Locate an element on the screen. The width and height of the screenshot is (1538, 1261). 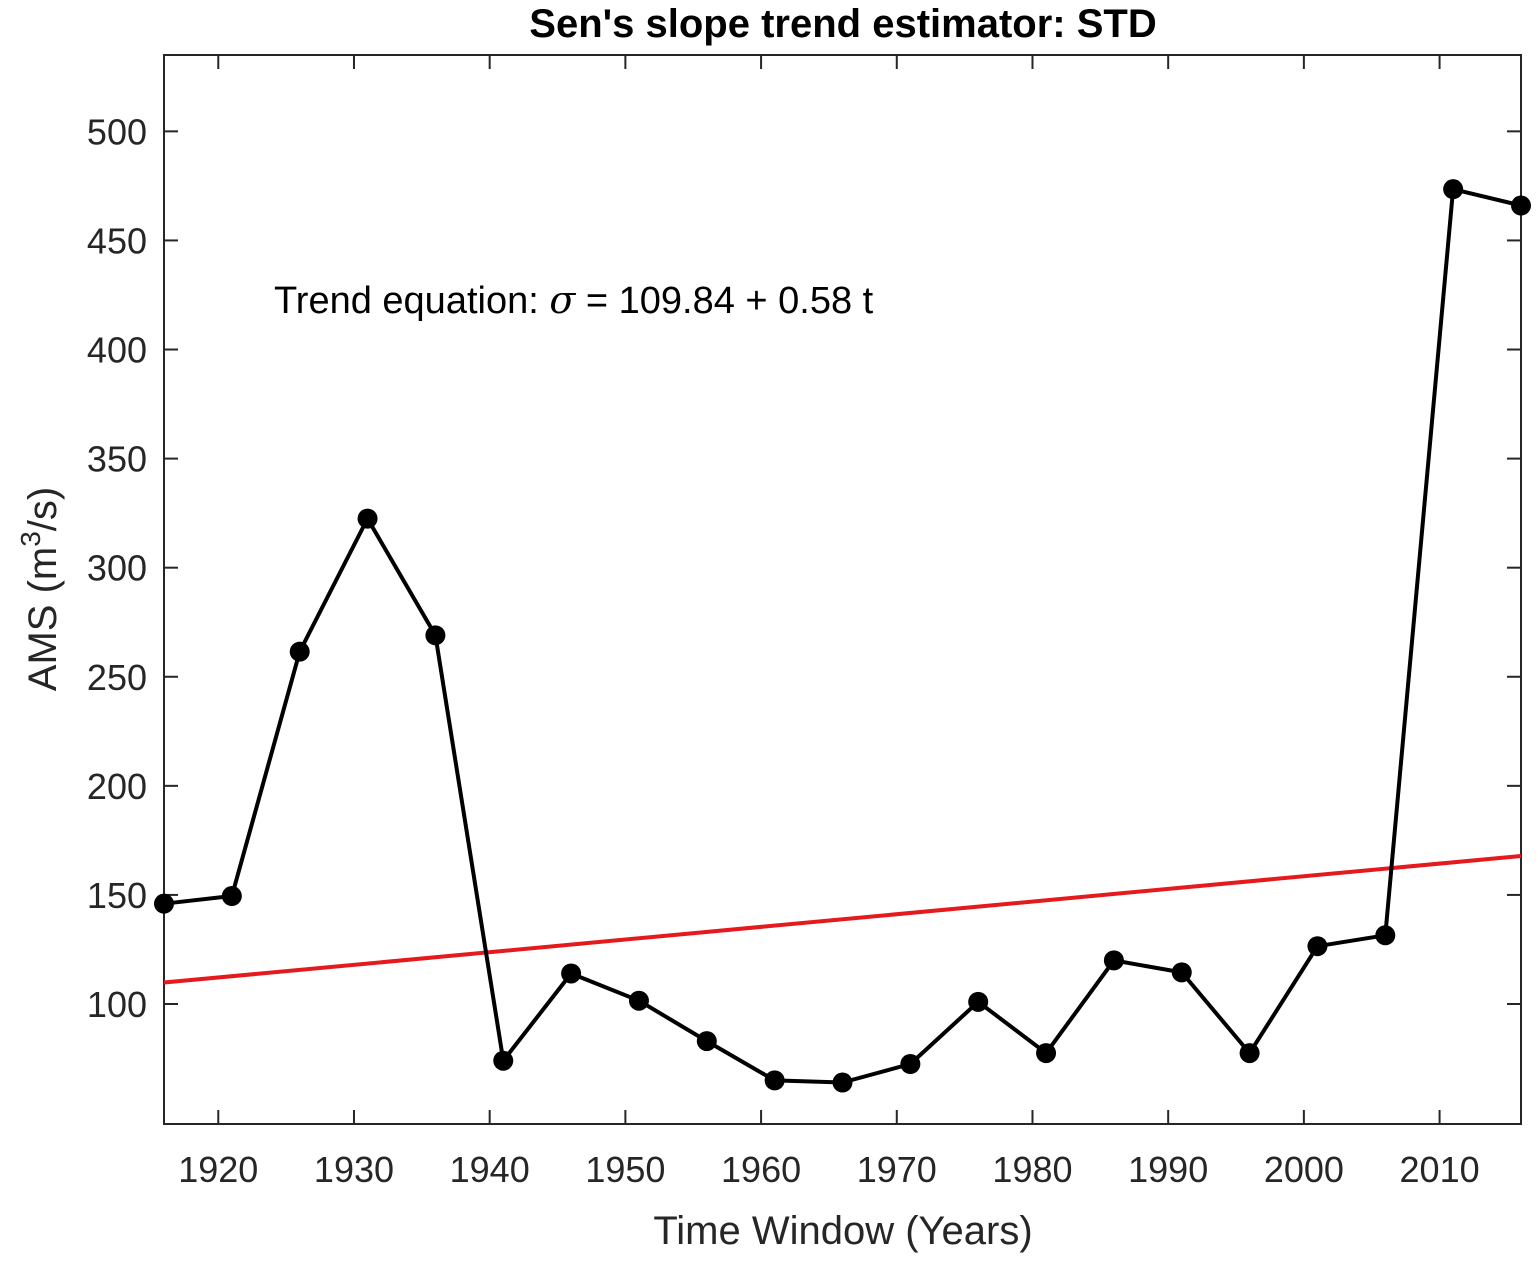
y-tick-label: 500 is located at coordinates (117, 131).